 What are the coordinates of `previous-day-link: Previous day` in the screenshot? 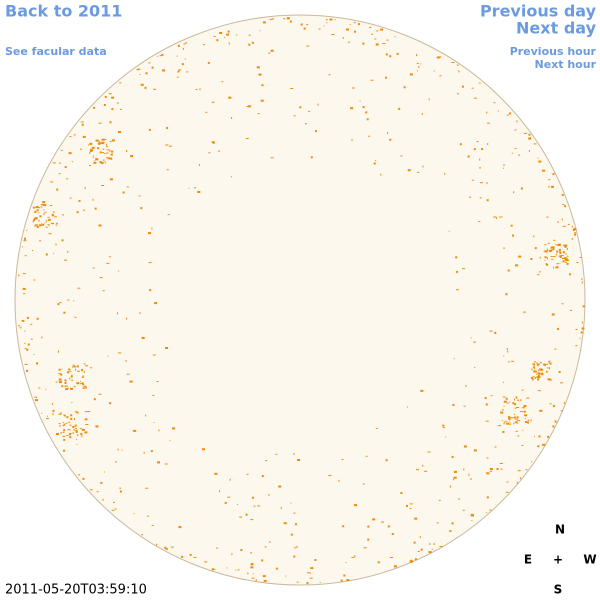 It's located at (538, 11).